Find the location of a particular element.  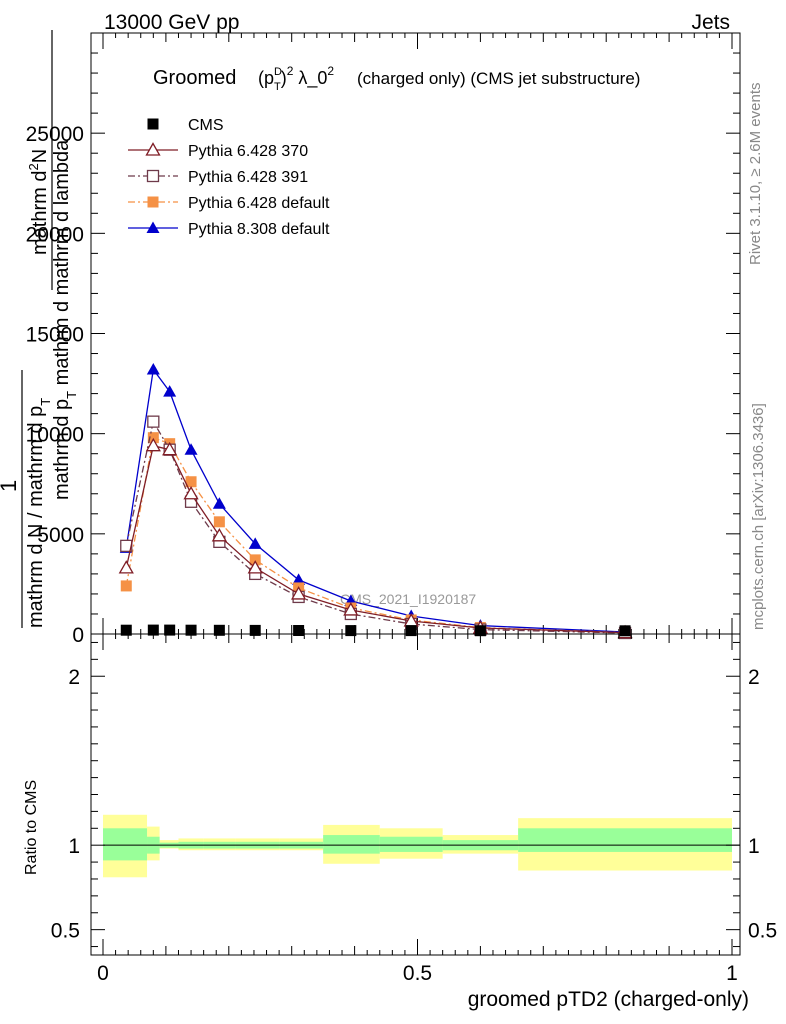

ylabel-denominator-sub: T is located at coordinates (45, 402).